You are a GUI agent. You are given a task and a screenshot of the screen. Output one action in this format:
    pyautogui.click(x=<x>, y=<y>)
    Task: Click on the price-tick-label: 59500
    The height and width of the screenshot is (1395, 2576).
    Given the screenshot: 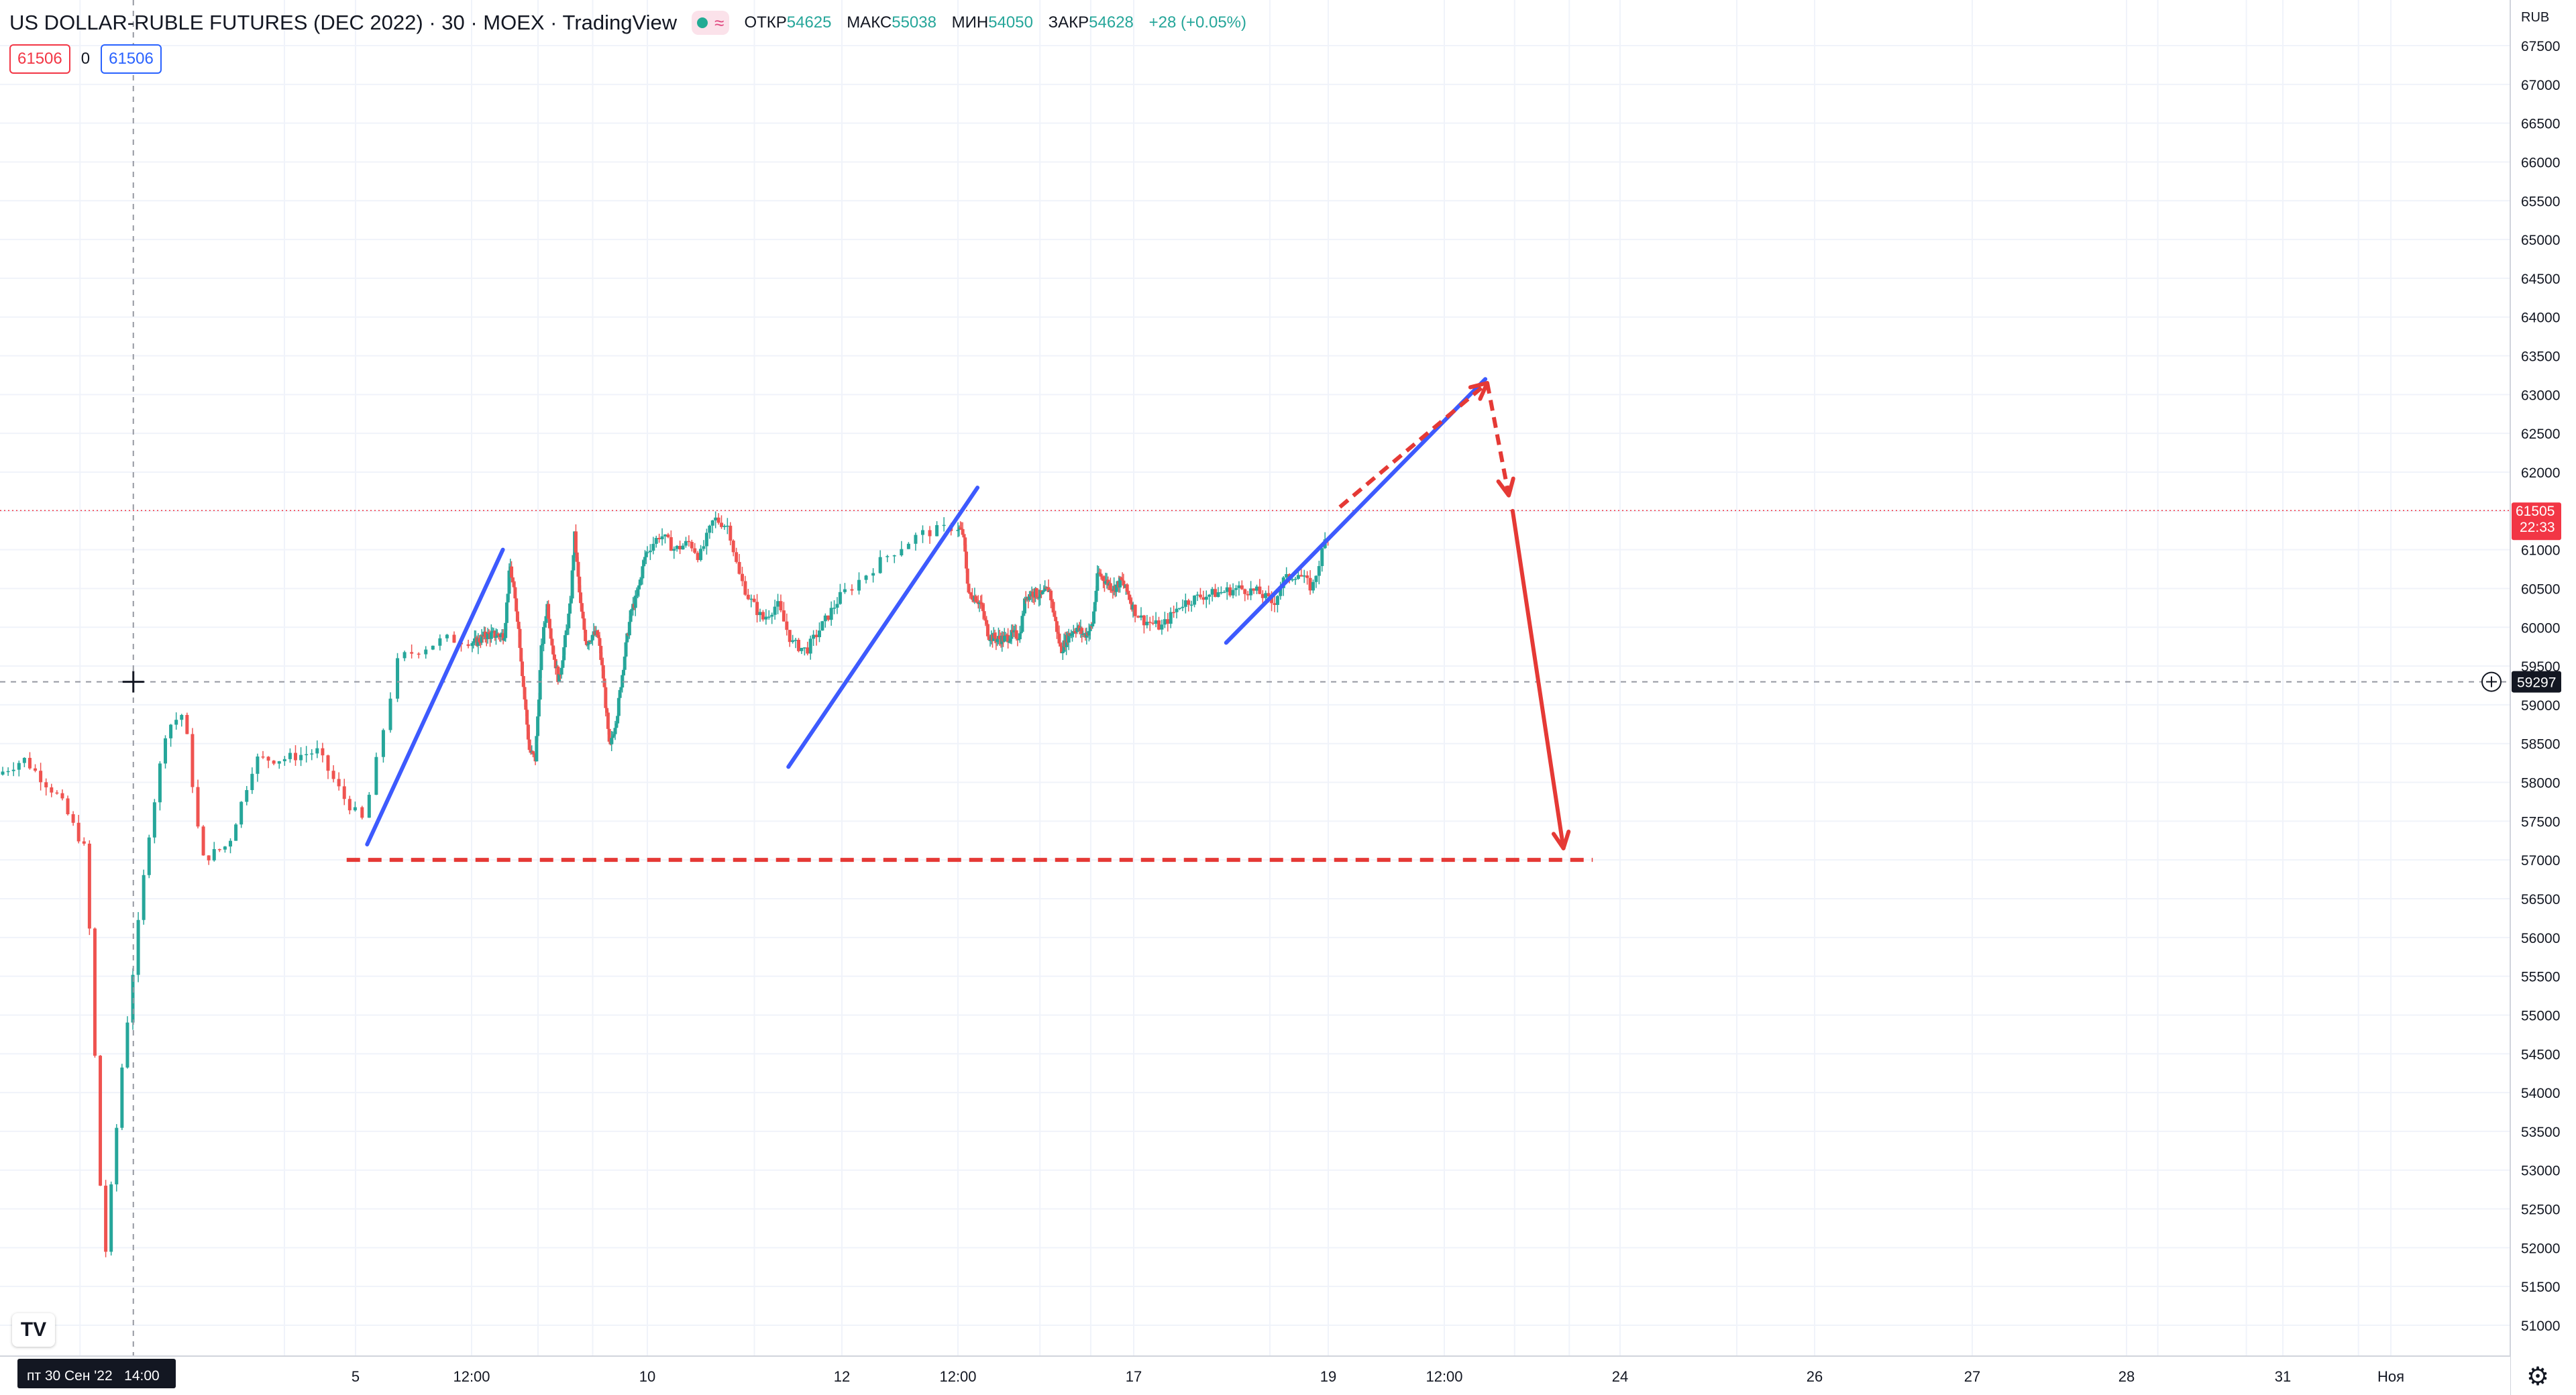 What is the action you would take?
    pyautogui.click(x=2540, y=667)
    